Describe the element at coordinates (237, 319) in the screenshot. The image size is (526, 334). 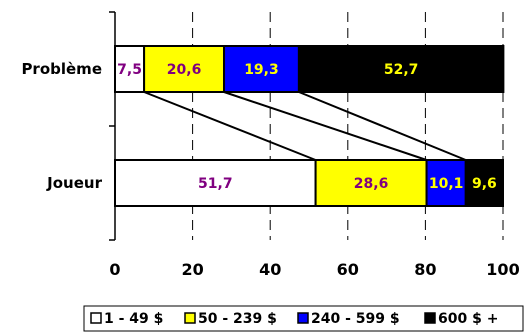
I see `legend-label: 50 - 239 $` at that location.